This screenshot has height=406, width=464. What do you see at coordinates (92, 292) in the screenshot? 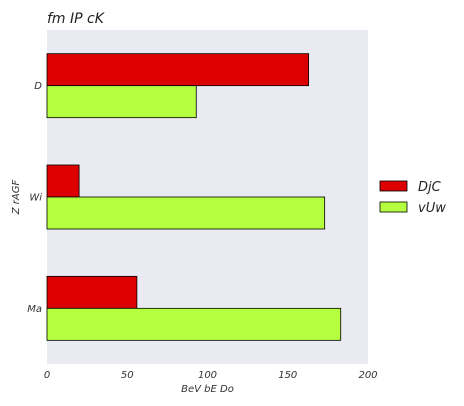
I see `bar-DjC-Ma` at bounding box center [92, 292].